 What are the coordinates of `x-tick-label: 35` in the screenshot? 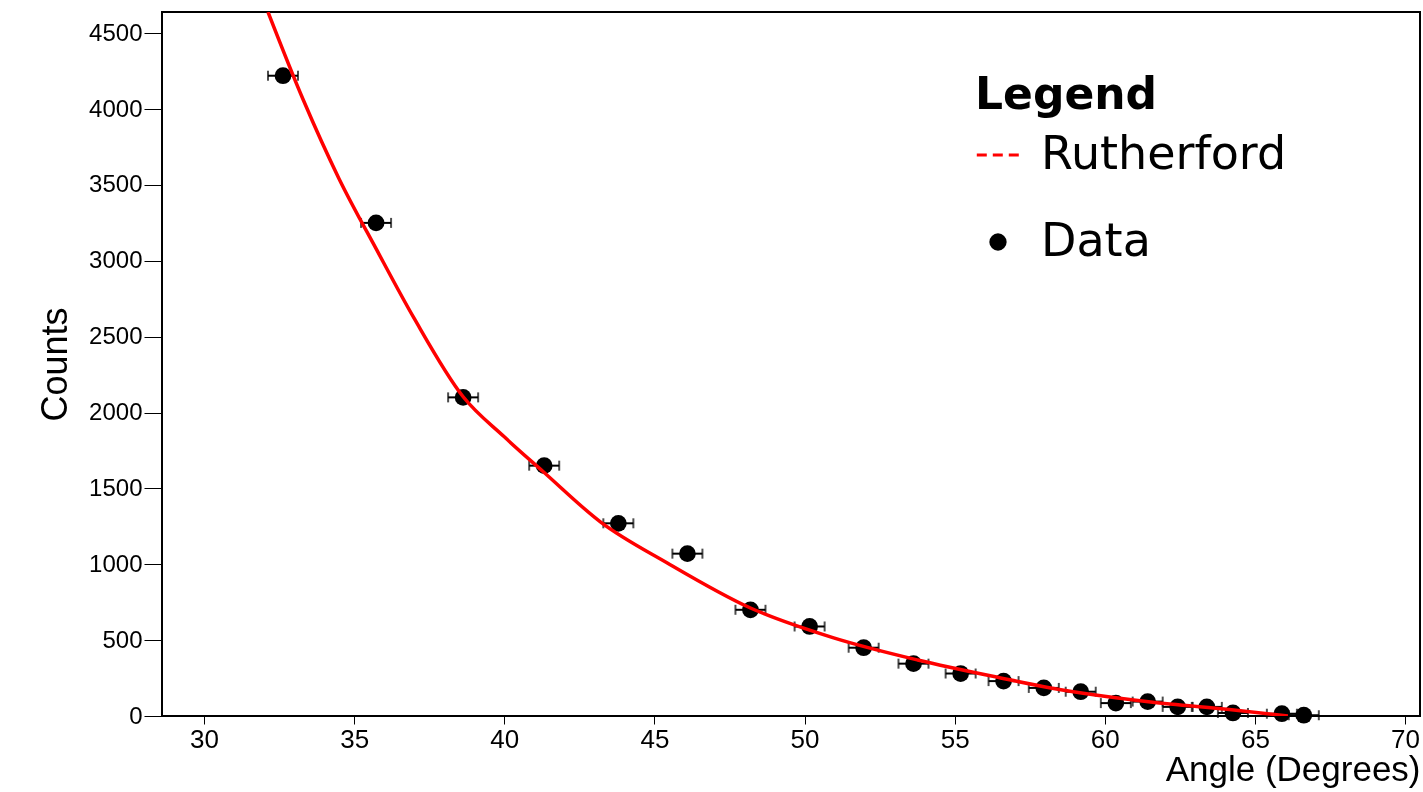 It's located at (355, 738).